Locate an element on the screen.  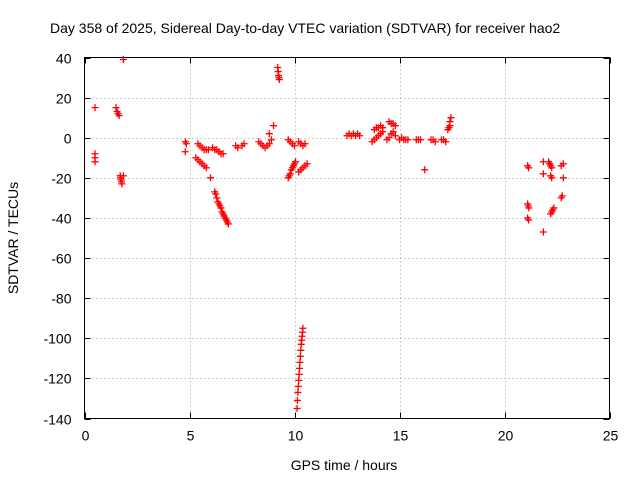
y-tick-labels: -140 -120 -100 -80 -60 -40 -20 0 20 40 is located at coordinates (57, 239).